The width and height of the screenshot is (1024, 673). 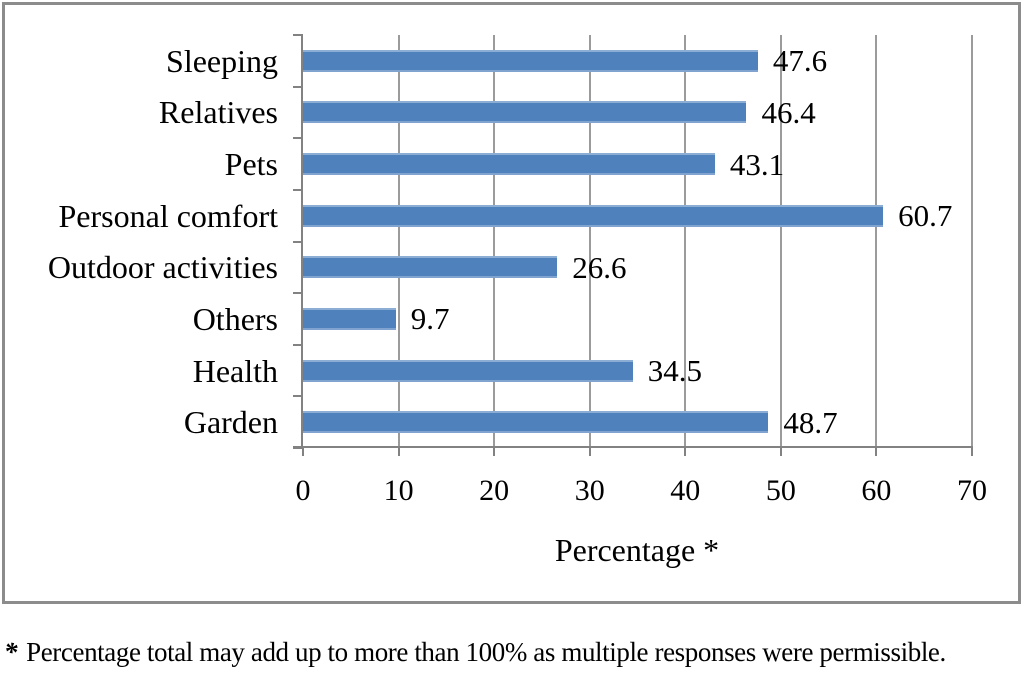 What do you see at coordinates (780, 490) in the screenshot?
I see `x-tick-label: 50` at bounding box center [780, 490].